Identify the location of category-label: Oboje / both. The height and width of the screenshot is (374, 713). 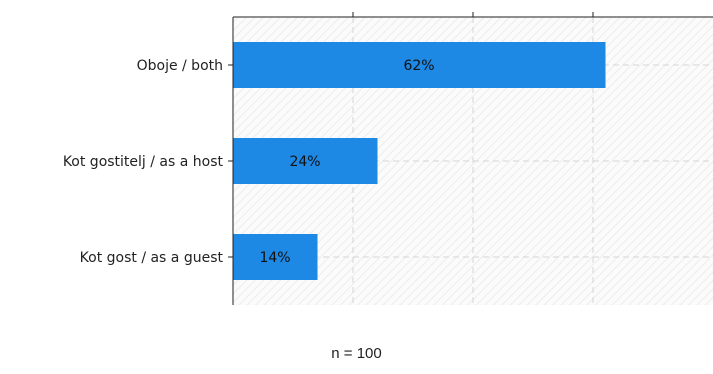
(180, 66).